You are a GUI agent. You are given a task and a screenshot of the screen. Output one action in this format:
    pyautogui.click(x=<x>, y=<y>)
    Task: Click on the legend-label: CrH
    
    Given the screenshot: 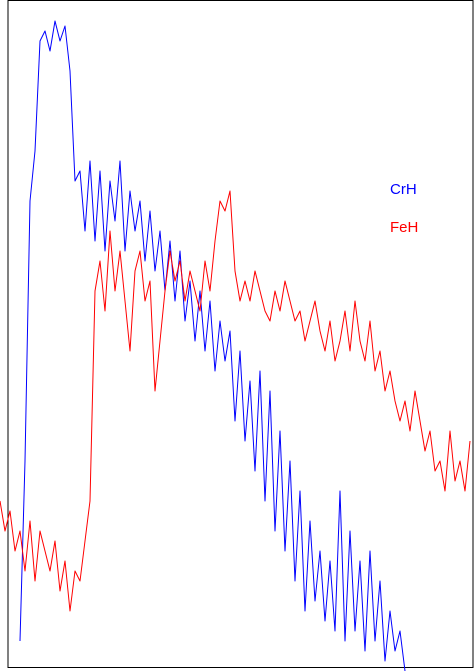 What is the action you would take?
    pyautogui.click(x=403, y=189)
    